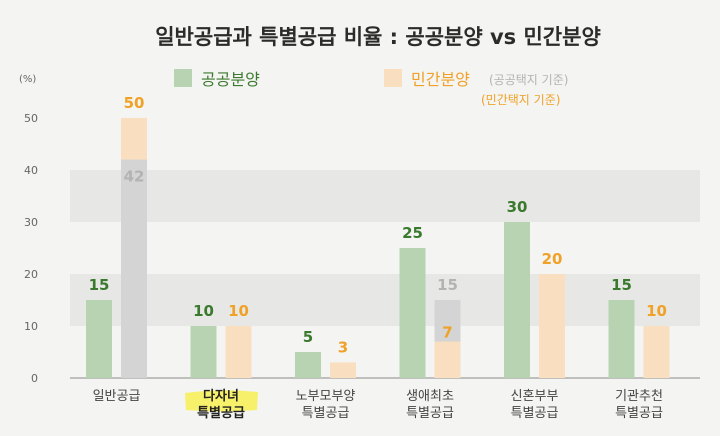 Image resolution: width=720 pixels, height=436 pixels. I want to click on y-tick-label: 50, so click(31, 118).